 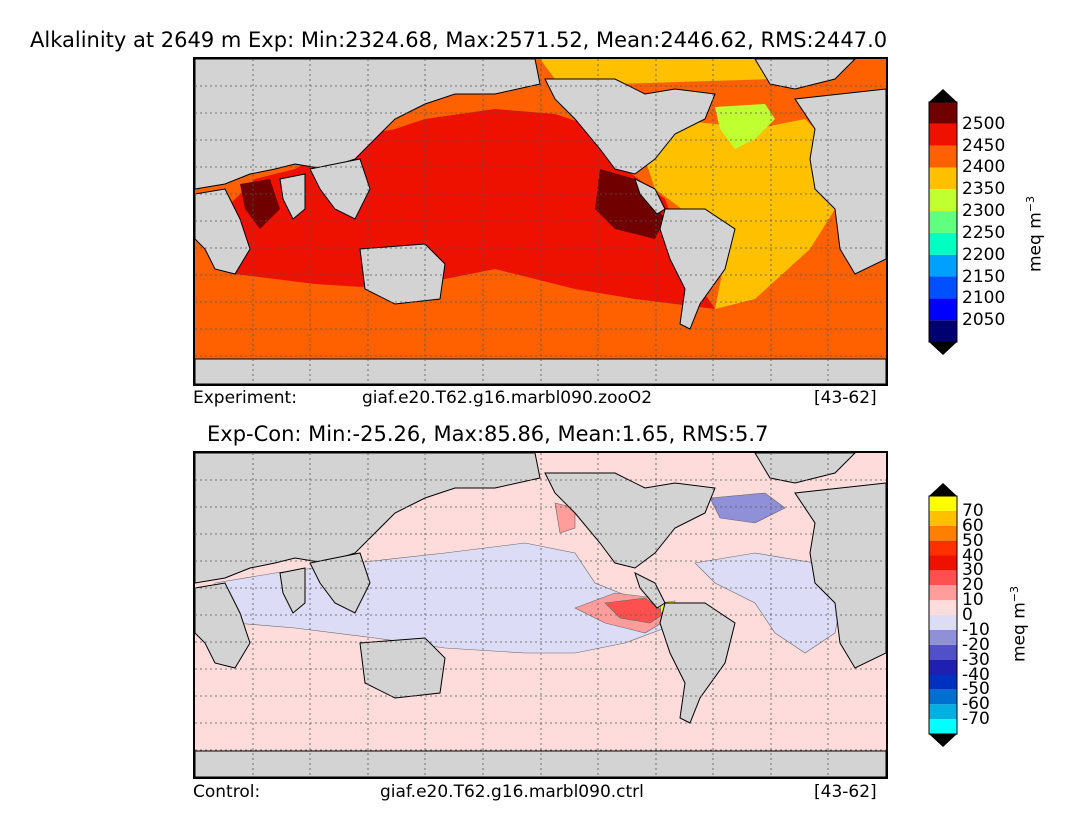 I want to click on top-colorbar-frame, so click(x=943, y=222).